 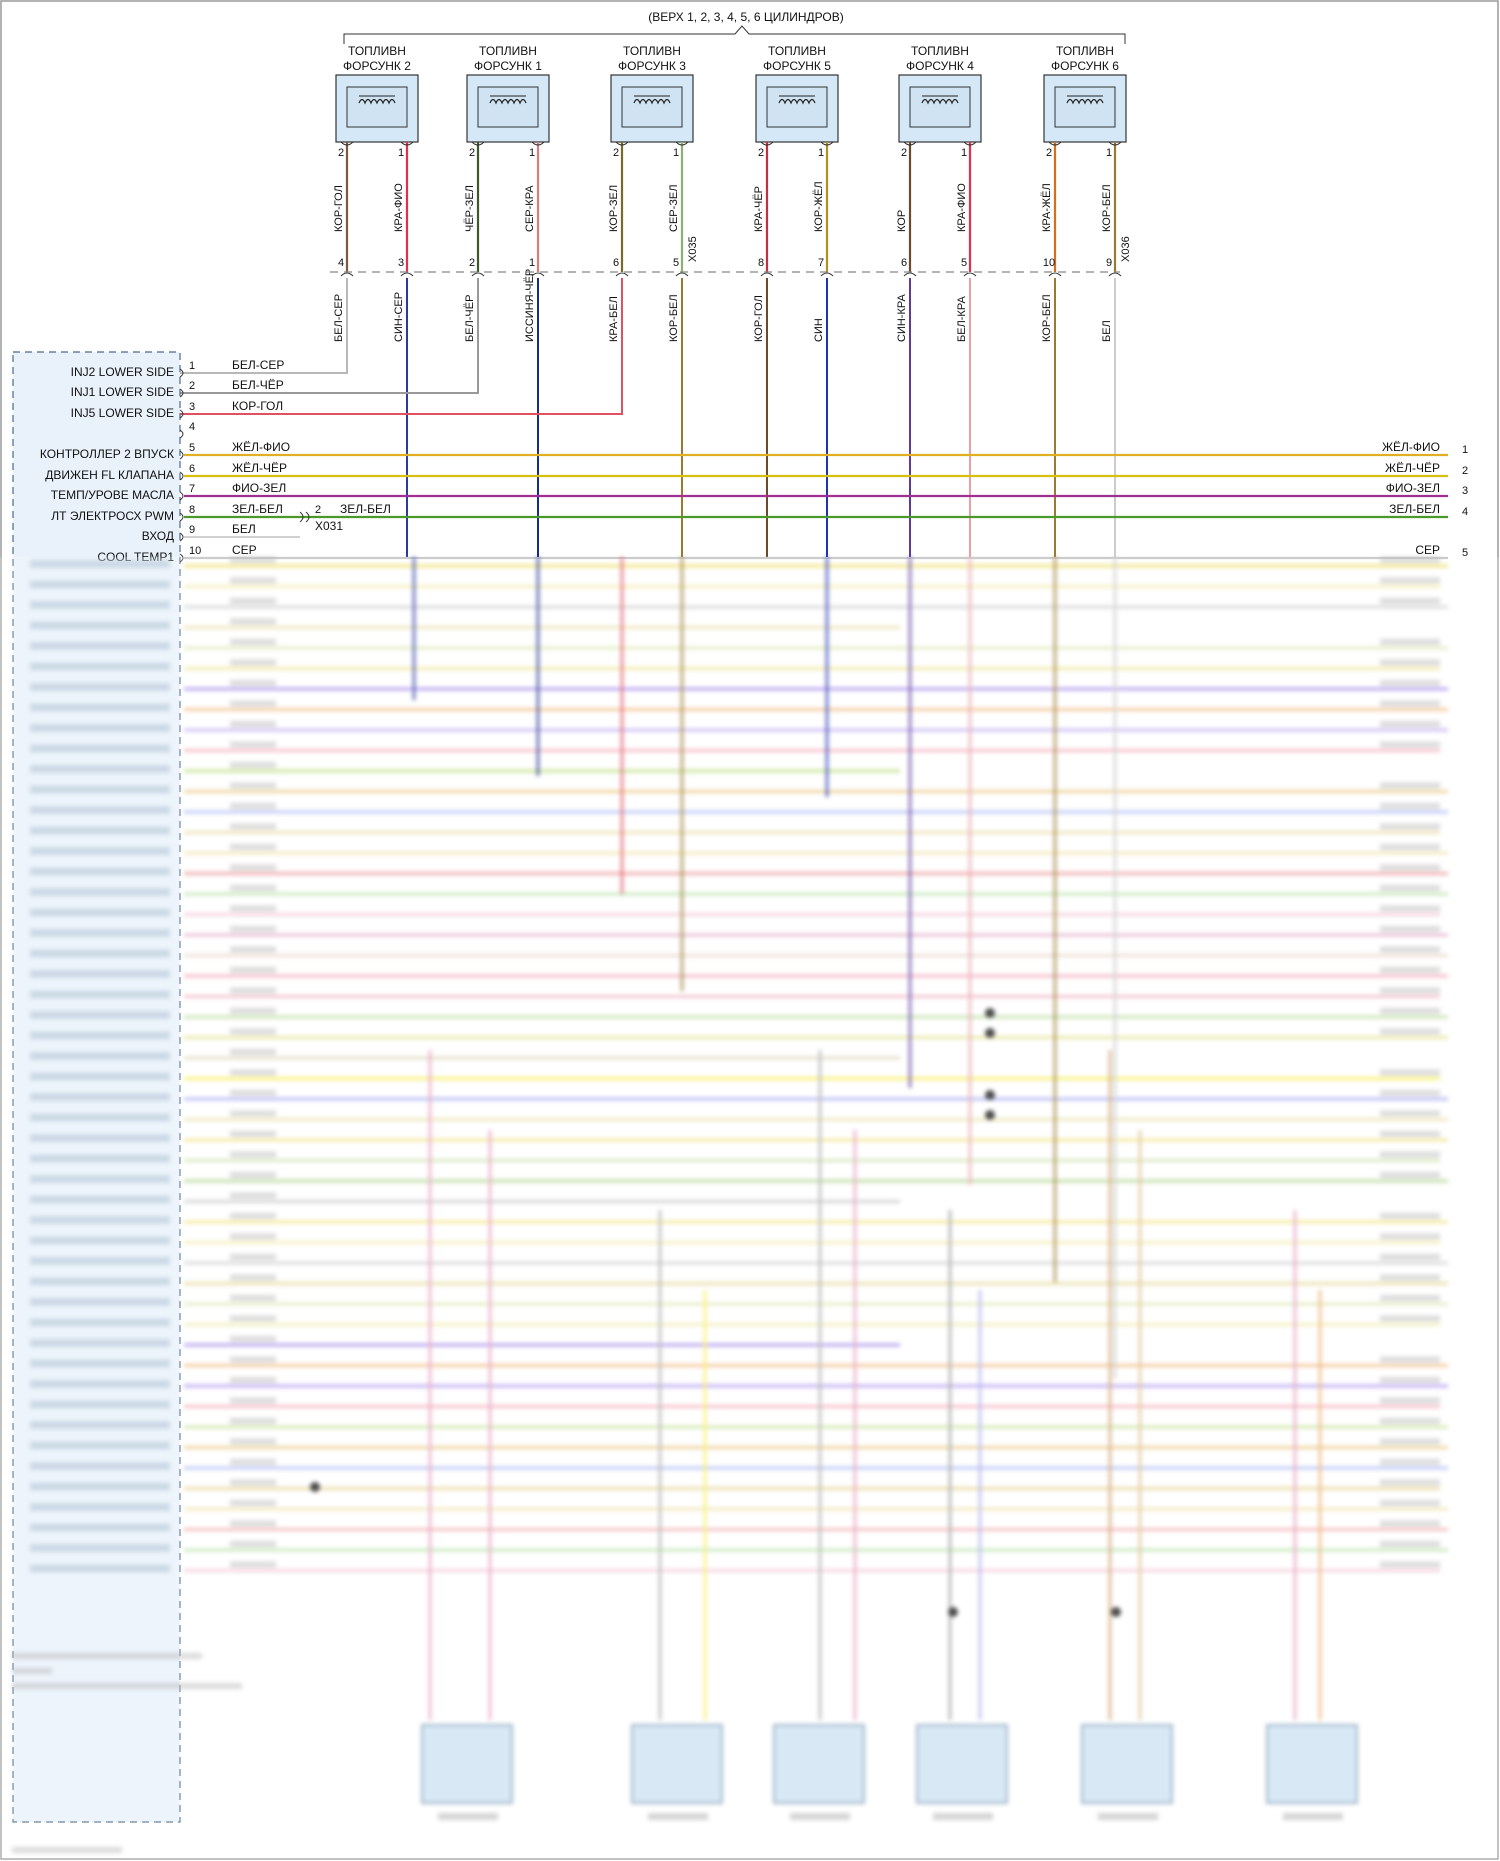 What do you see at coordinates (192, 448) in the screenshot?
I see `ecu-pin-number: 5` at bounding box center [192, 448].